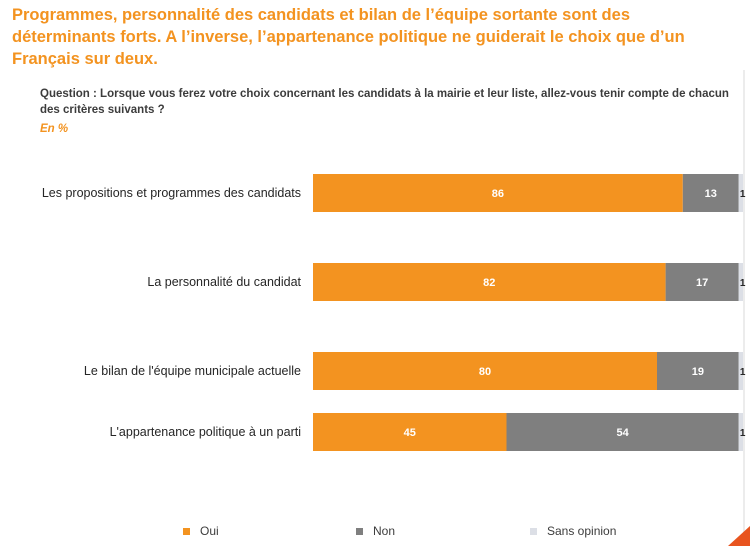 The height and width of the screenshot is (546, 750). I want to click on unit-label: En %, so click(54, 129).